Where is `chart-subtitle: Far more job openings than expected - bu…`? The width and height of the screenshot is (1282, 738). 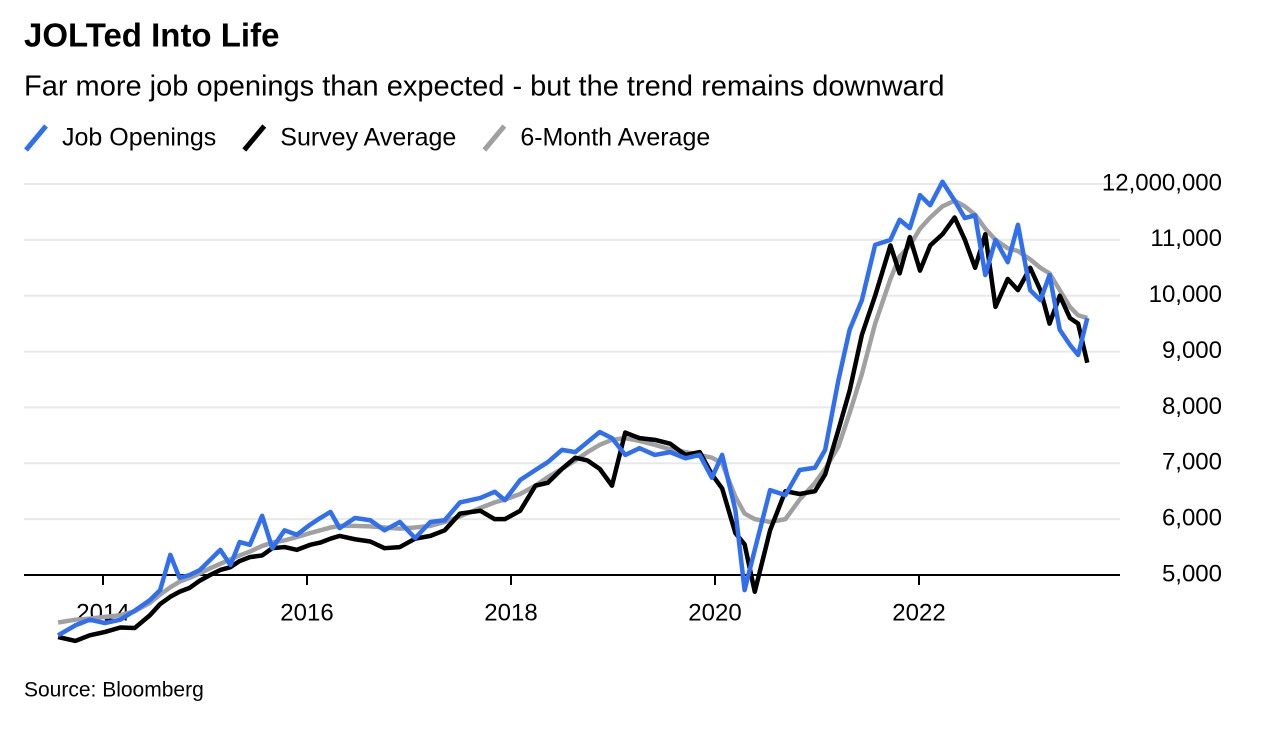 chart-subtitle: Far more job openings than expected - bu… is located at coordinates (484, 87).